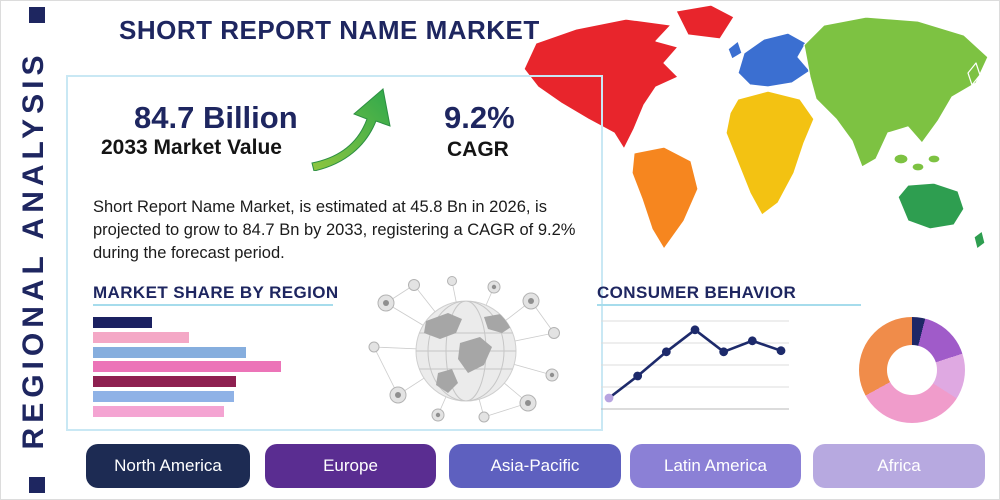  I want to click on cagr-value: 9.2%, so click(479, 117).